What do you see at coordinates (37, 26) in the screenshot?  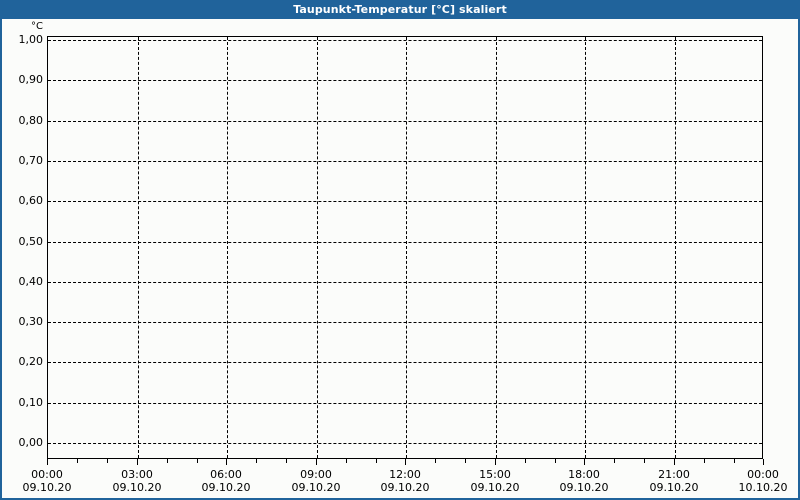 I see `y-axis-unit-label: °C` at bounding box center [37, 26].